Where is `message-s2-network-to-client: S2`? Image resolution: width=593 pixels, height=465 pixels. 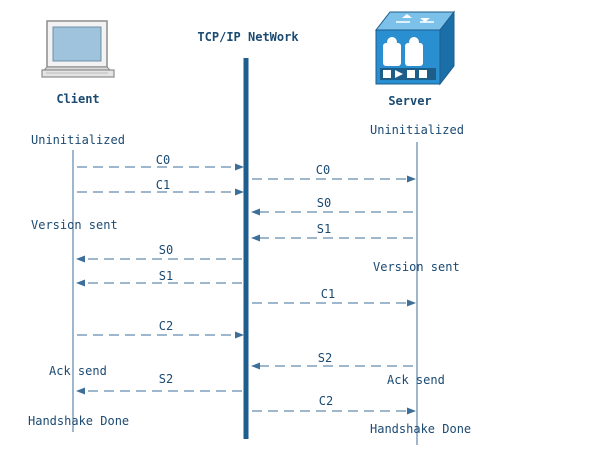 message-s2-network-to-client: S2 is located at coordinates (159, 383).